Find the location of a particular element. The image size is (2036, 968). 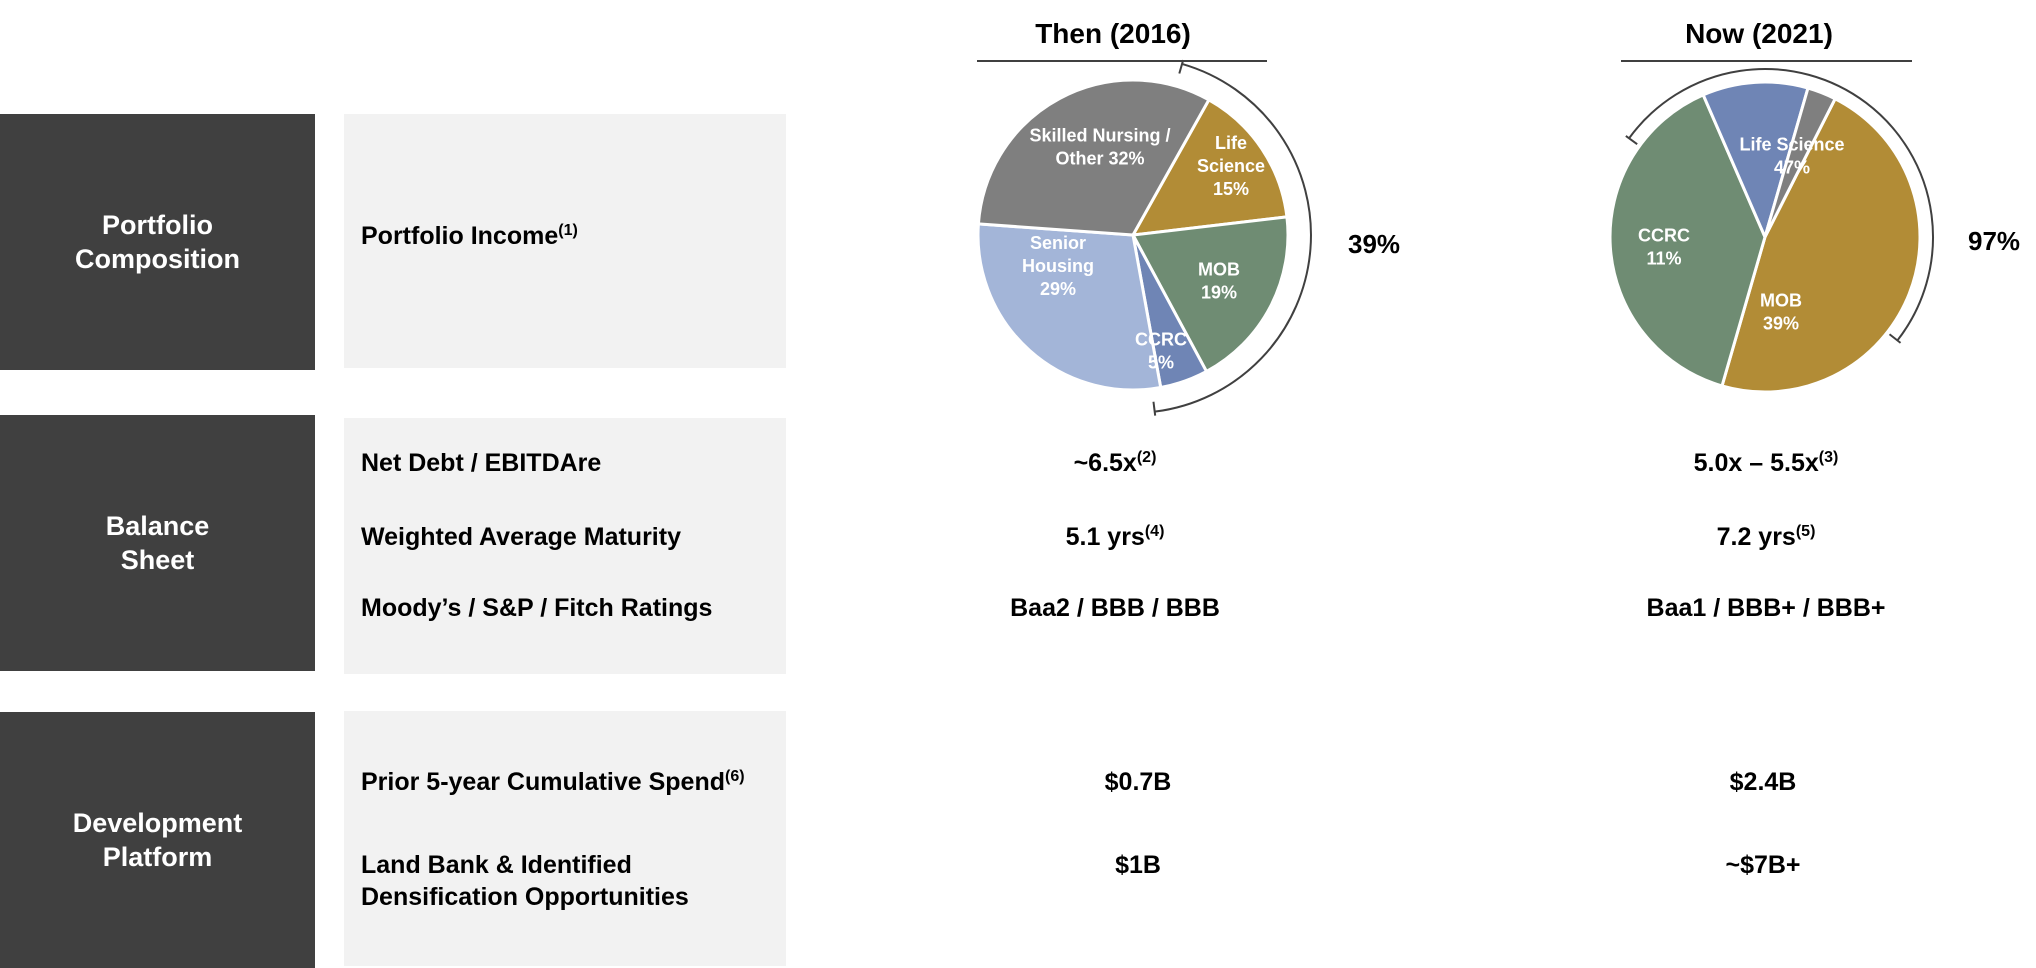

pie-label-senior-housing: Senior is located at coordinates (1058, 243).